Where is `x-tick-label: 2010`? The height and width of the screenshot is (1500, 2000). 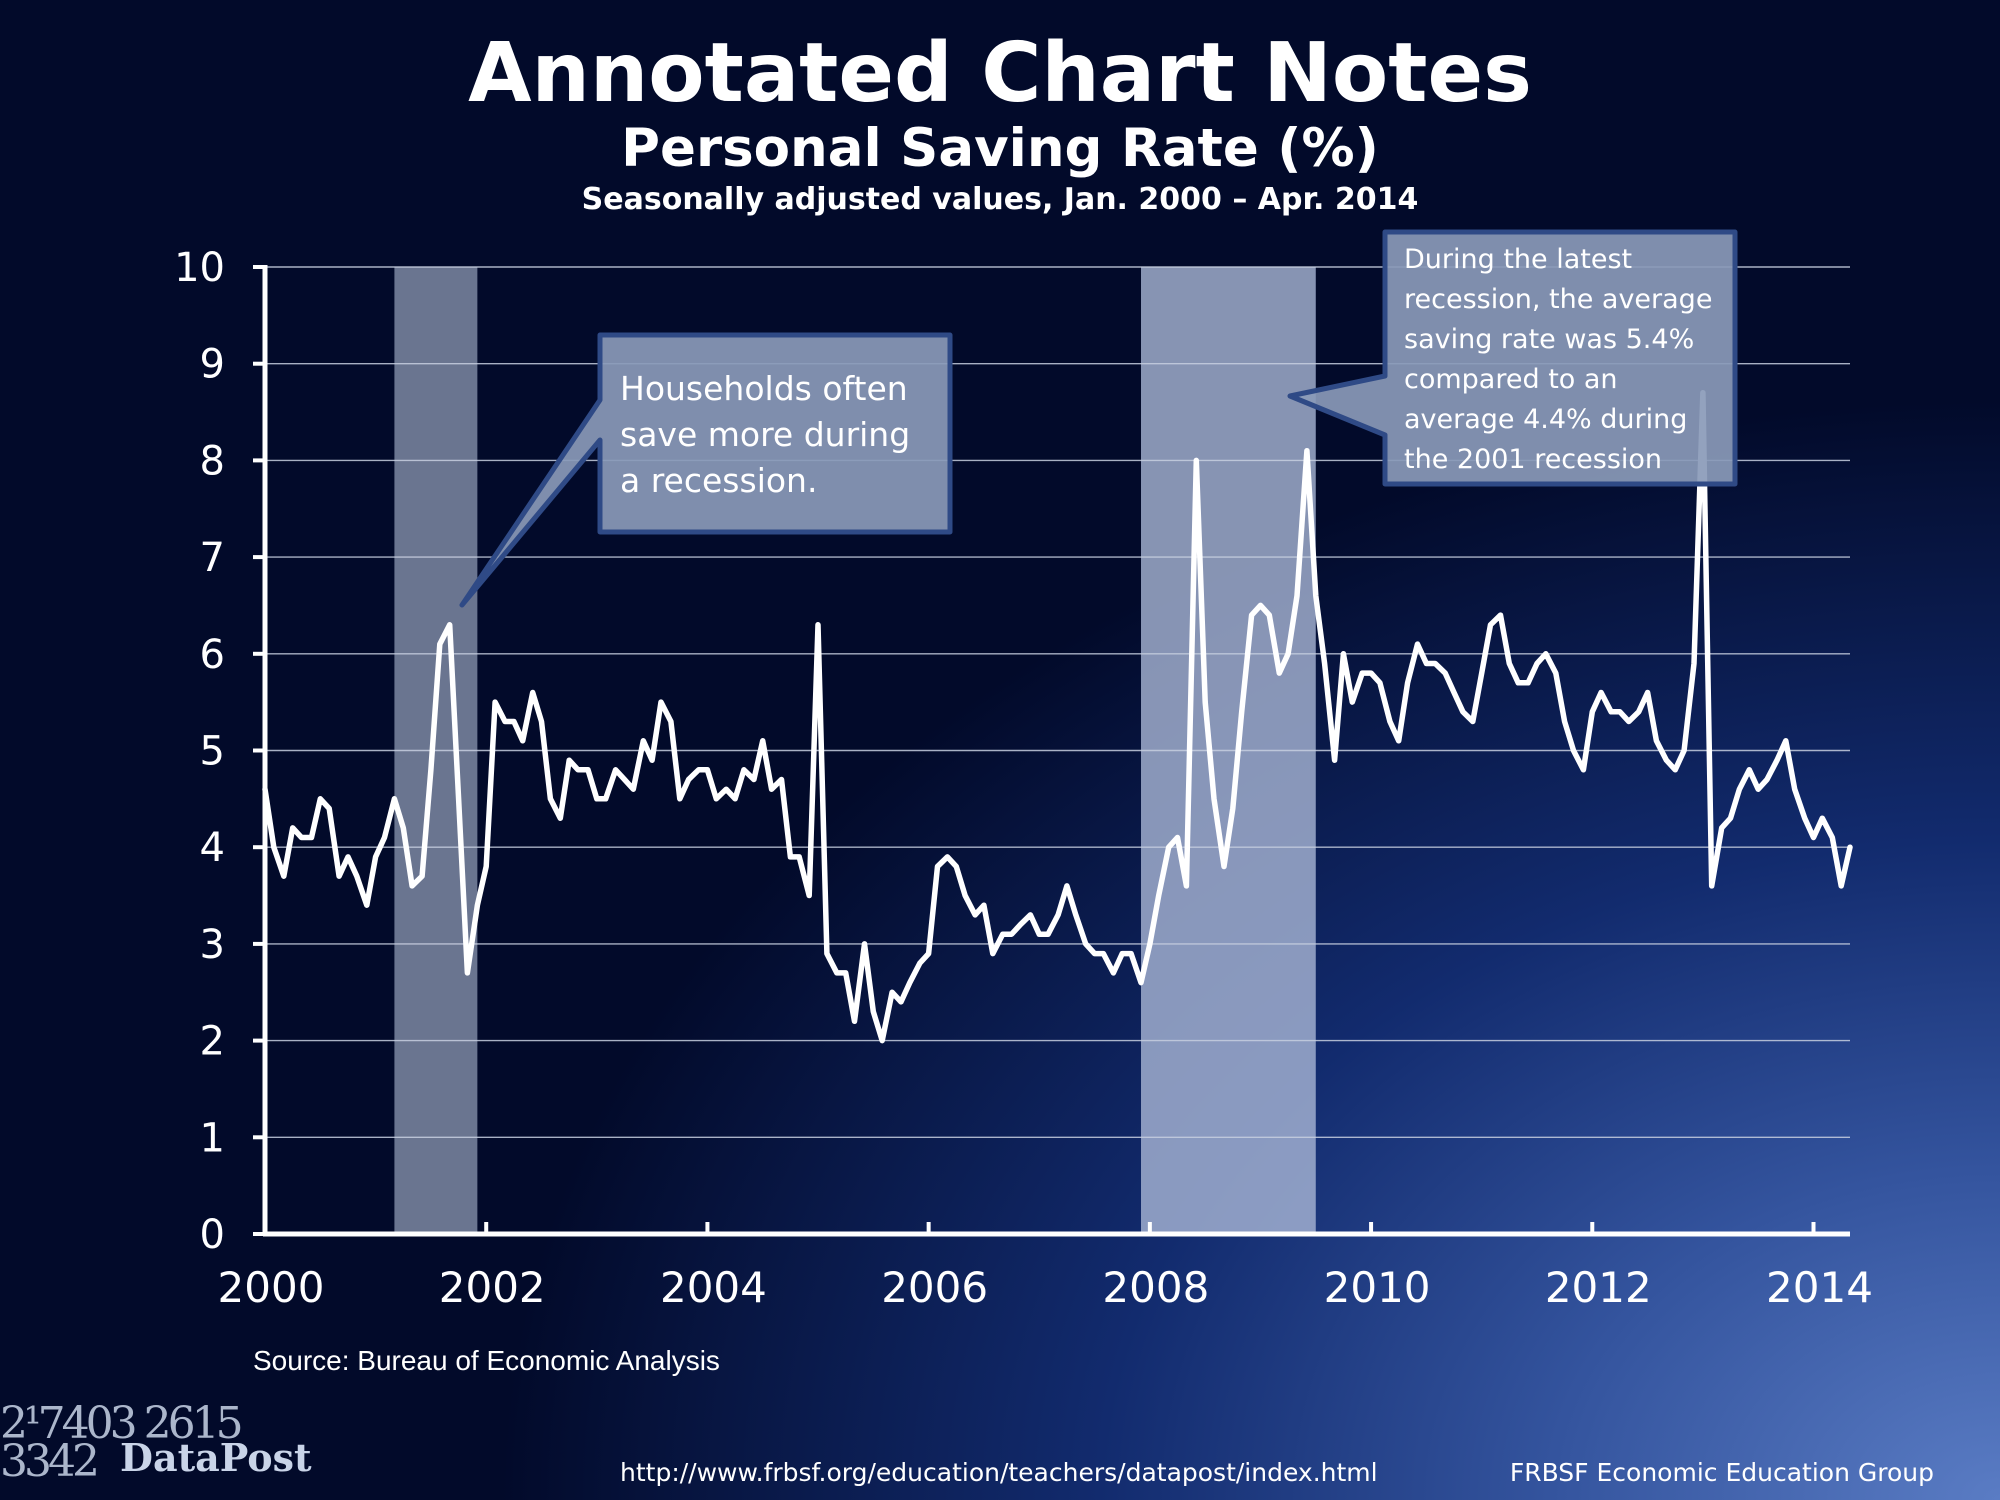
x-tick-label: 2010 is located at coordinates (1377, 1287).